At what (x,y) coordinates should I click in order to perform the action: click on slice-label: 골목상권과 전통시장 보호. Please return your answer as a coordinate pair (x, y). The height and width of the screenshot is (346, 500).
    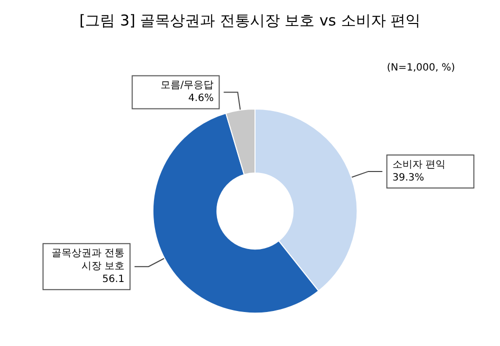
    Looking at the image, I should click on (88, 260).